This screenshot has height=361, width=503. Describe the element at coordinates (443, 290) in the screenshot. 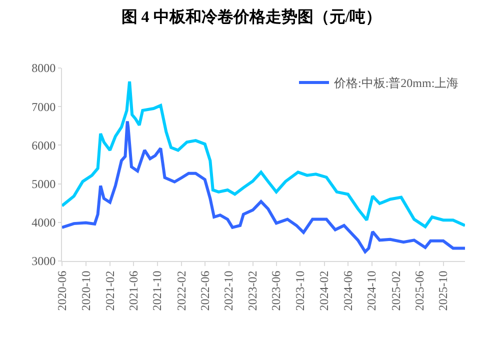

I see `x-tick-label: 2025-10` at that location.